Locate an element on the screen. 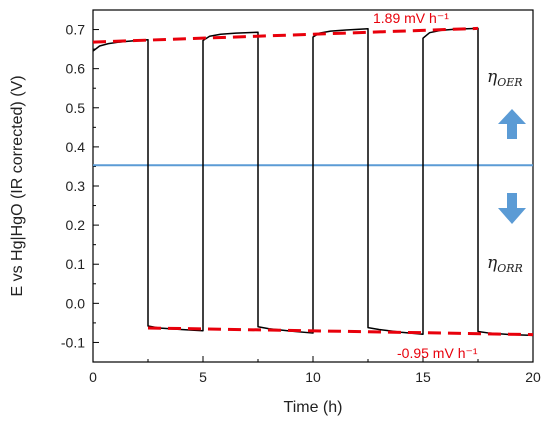 Image resolution: width=550 pixels, height=446 pixels. eta-oer-label: ηOER is located at coordinates (505, 78).